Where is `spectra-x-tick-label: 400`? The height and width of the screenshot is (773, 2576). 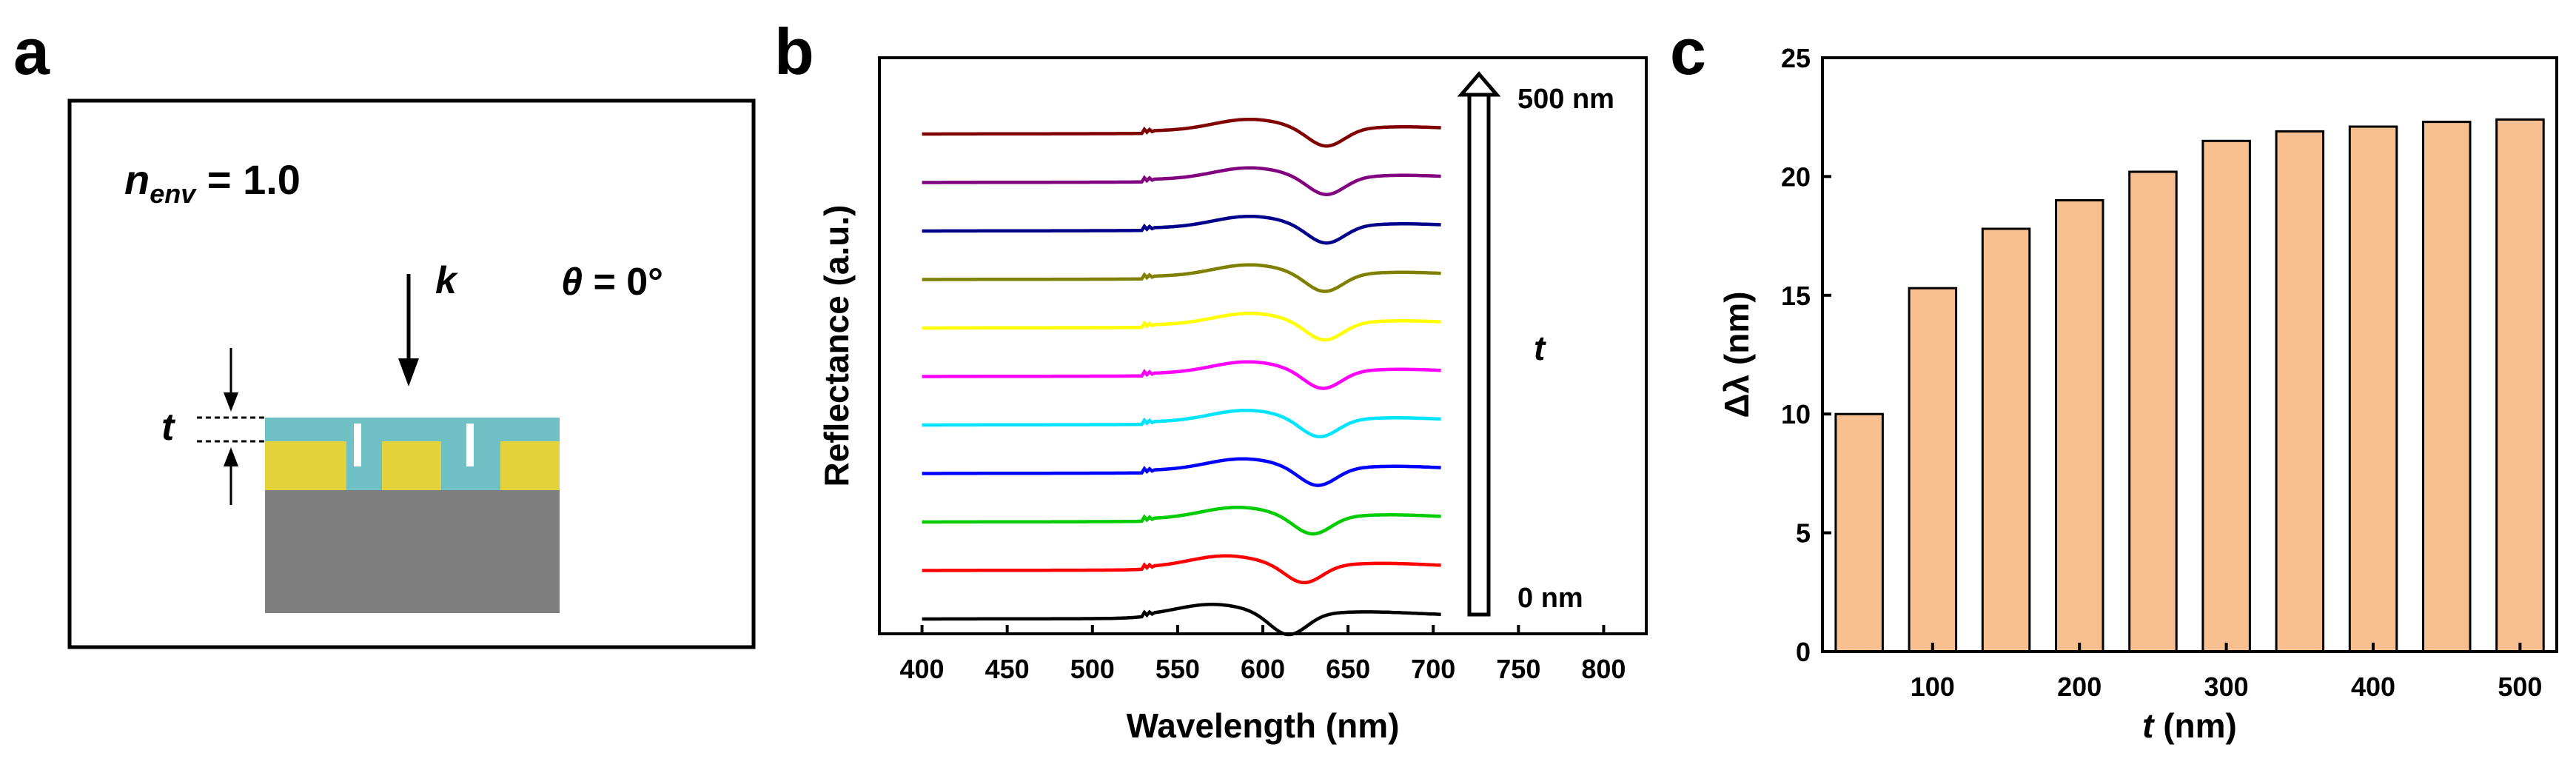 spectra-x-tick-label: 400 is located at coordinates (922, 669).